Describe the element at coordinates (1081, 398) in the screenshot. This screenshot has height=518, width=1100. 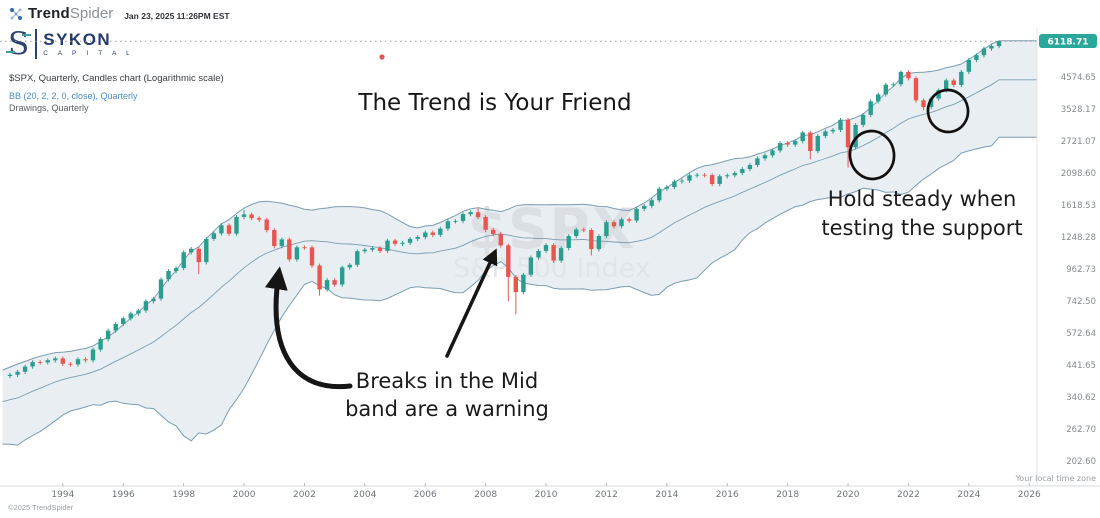
I see `price-axis-label: 340.62` at that location.